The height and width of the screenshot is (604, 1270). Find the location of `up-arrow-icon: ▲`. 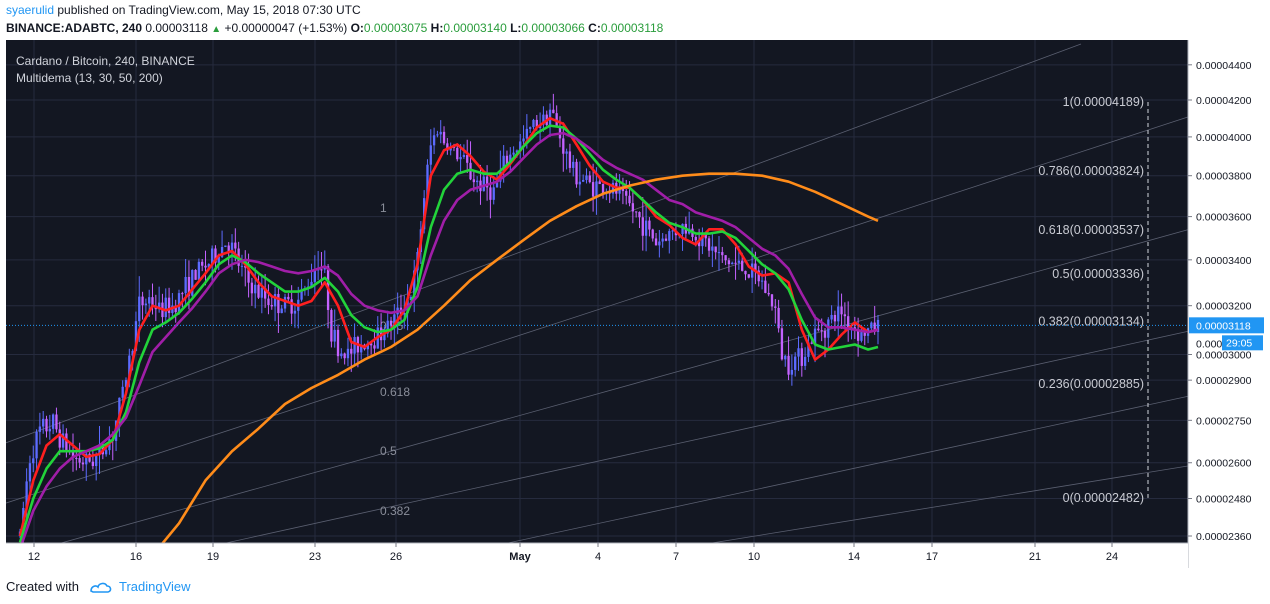

up-arrow-icon: ▲ is located at coordinates (216, 29).